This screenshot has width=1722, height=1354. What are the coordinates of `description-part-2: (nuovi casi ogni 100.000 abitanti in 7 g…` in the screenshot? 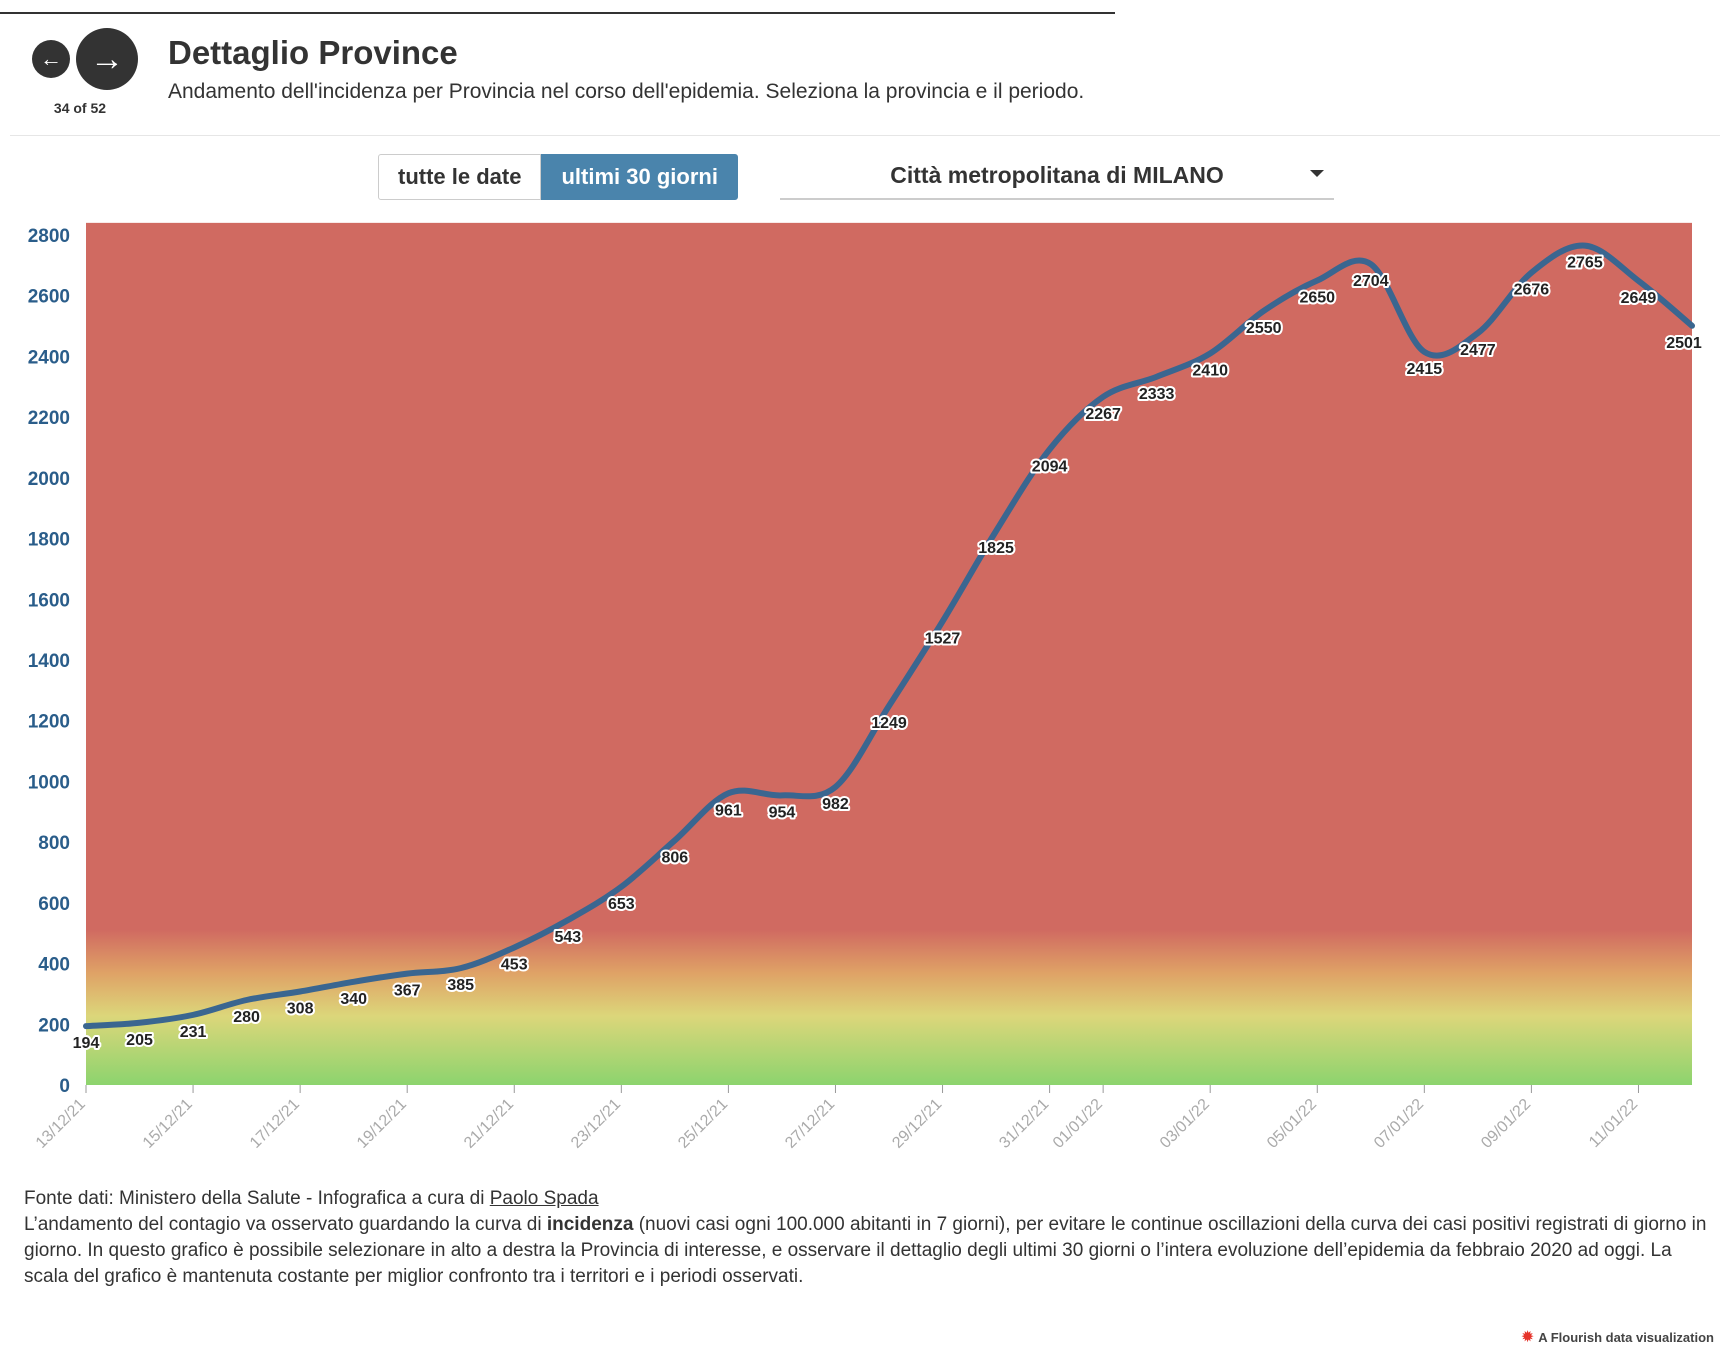 It's located at (865, 1250).